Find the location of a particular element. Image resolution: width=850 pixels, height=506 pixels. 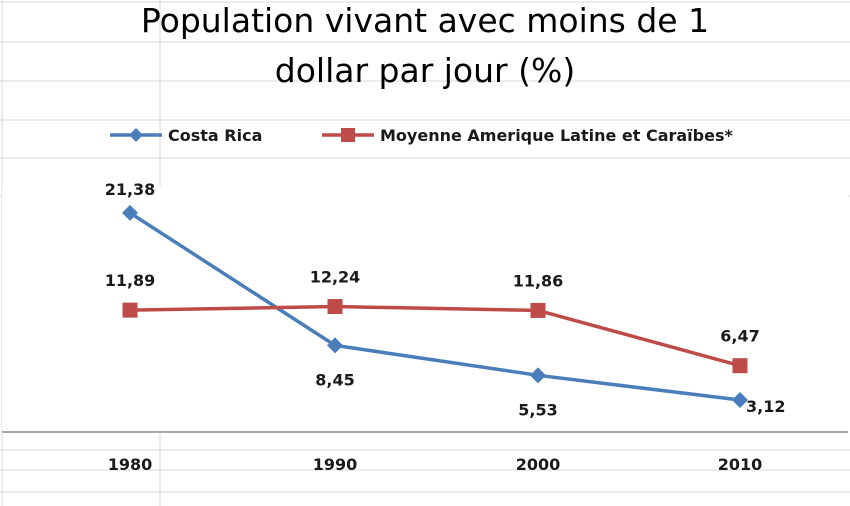

chart-title-line-2: dollar par jour (%) is located at coordinates (425, 70).